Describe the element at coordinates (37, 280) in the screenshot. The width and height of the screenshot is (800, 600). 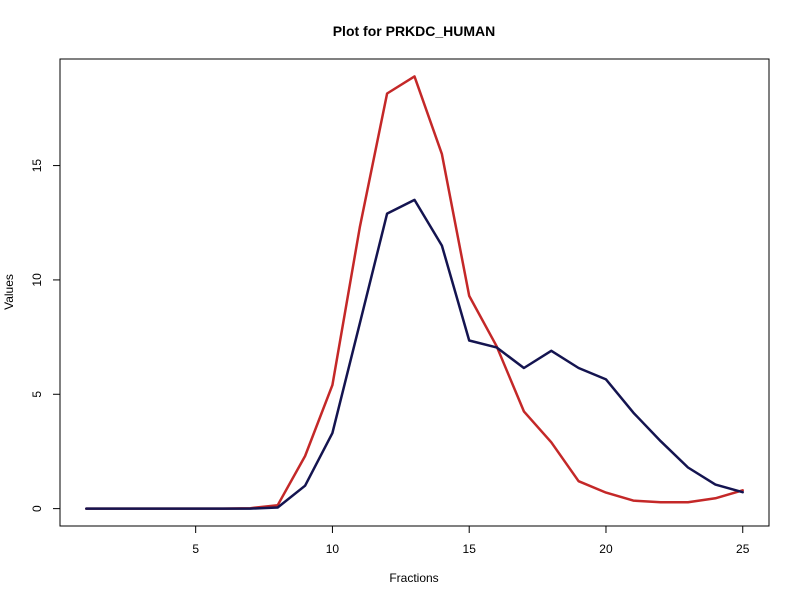
I see `y-tick-label: 10` at that location.